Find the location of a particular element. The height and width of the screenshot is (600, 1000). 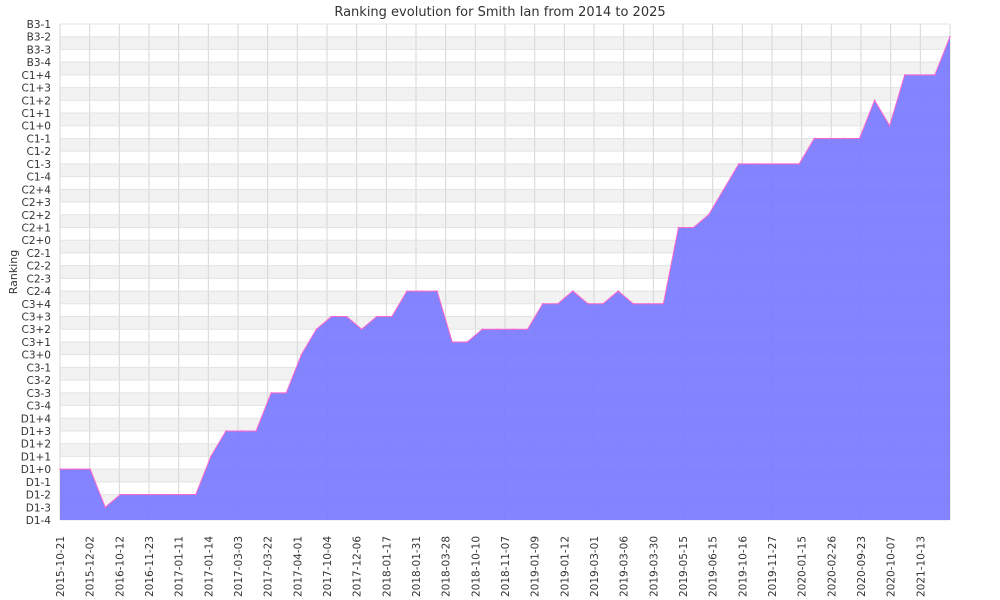

y-tick-label: C1+1 is located at coordinates (37, 114).